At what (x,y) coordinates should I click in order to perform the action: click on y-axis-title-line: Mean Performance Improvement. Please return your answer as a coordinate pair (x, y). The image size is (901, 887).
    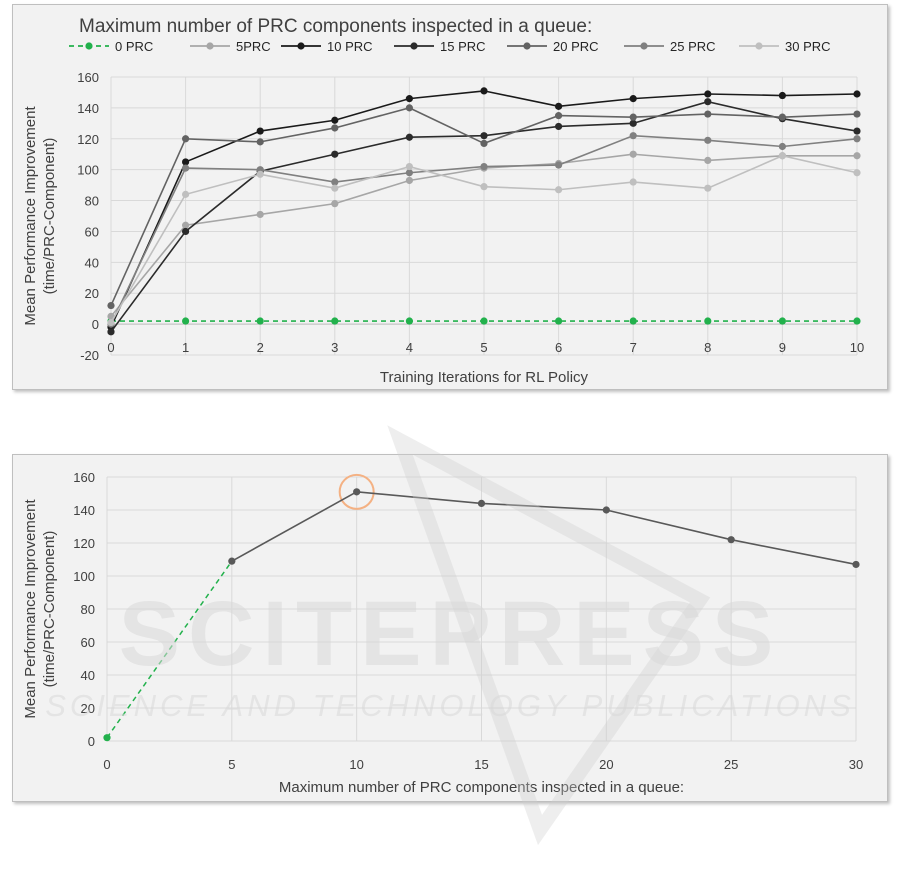
    Looking at the image, I should click on (30, 609).